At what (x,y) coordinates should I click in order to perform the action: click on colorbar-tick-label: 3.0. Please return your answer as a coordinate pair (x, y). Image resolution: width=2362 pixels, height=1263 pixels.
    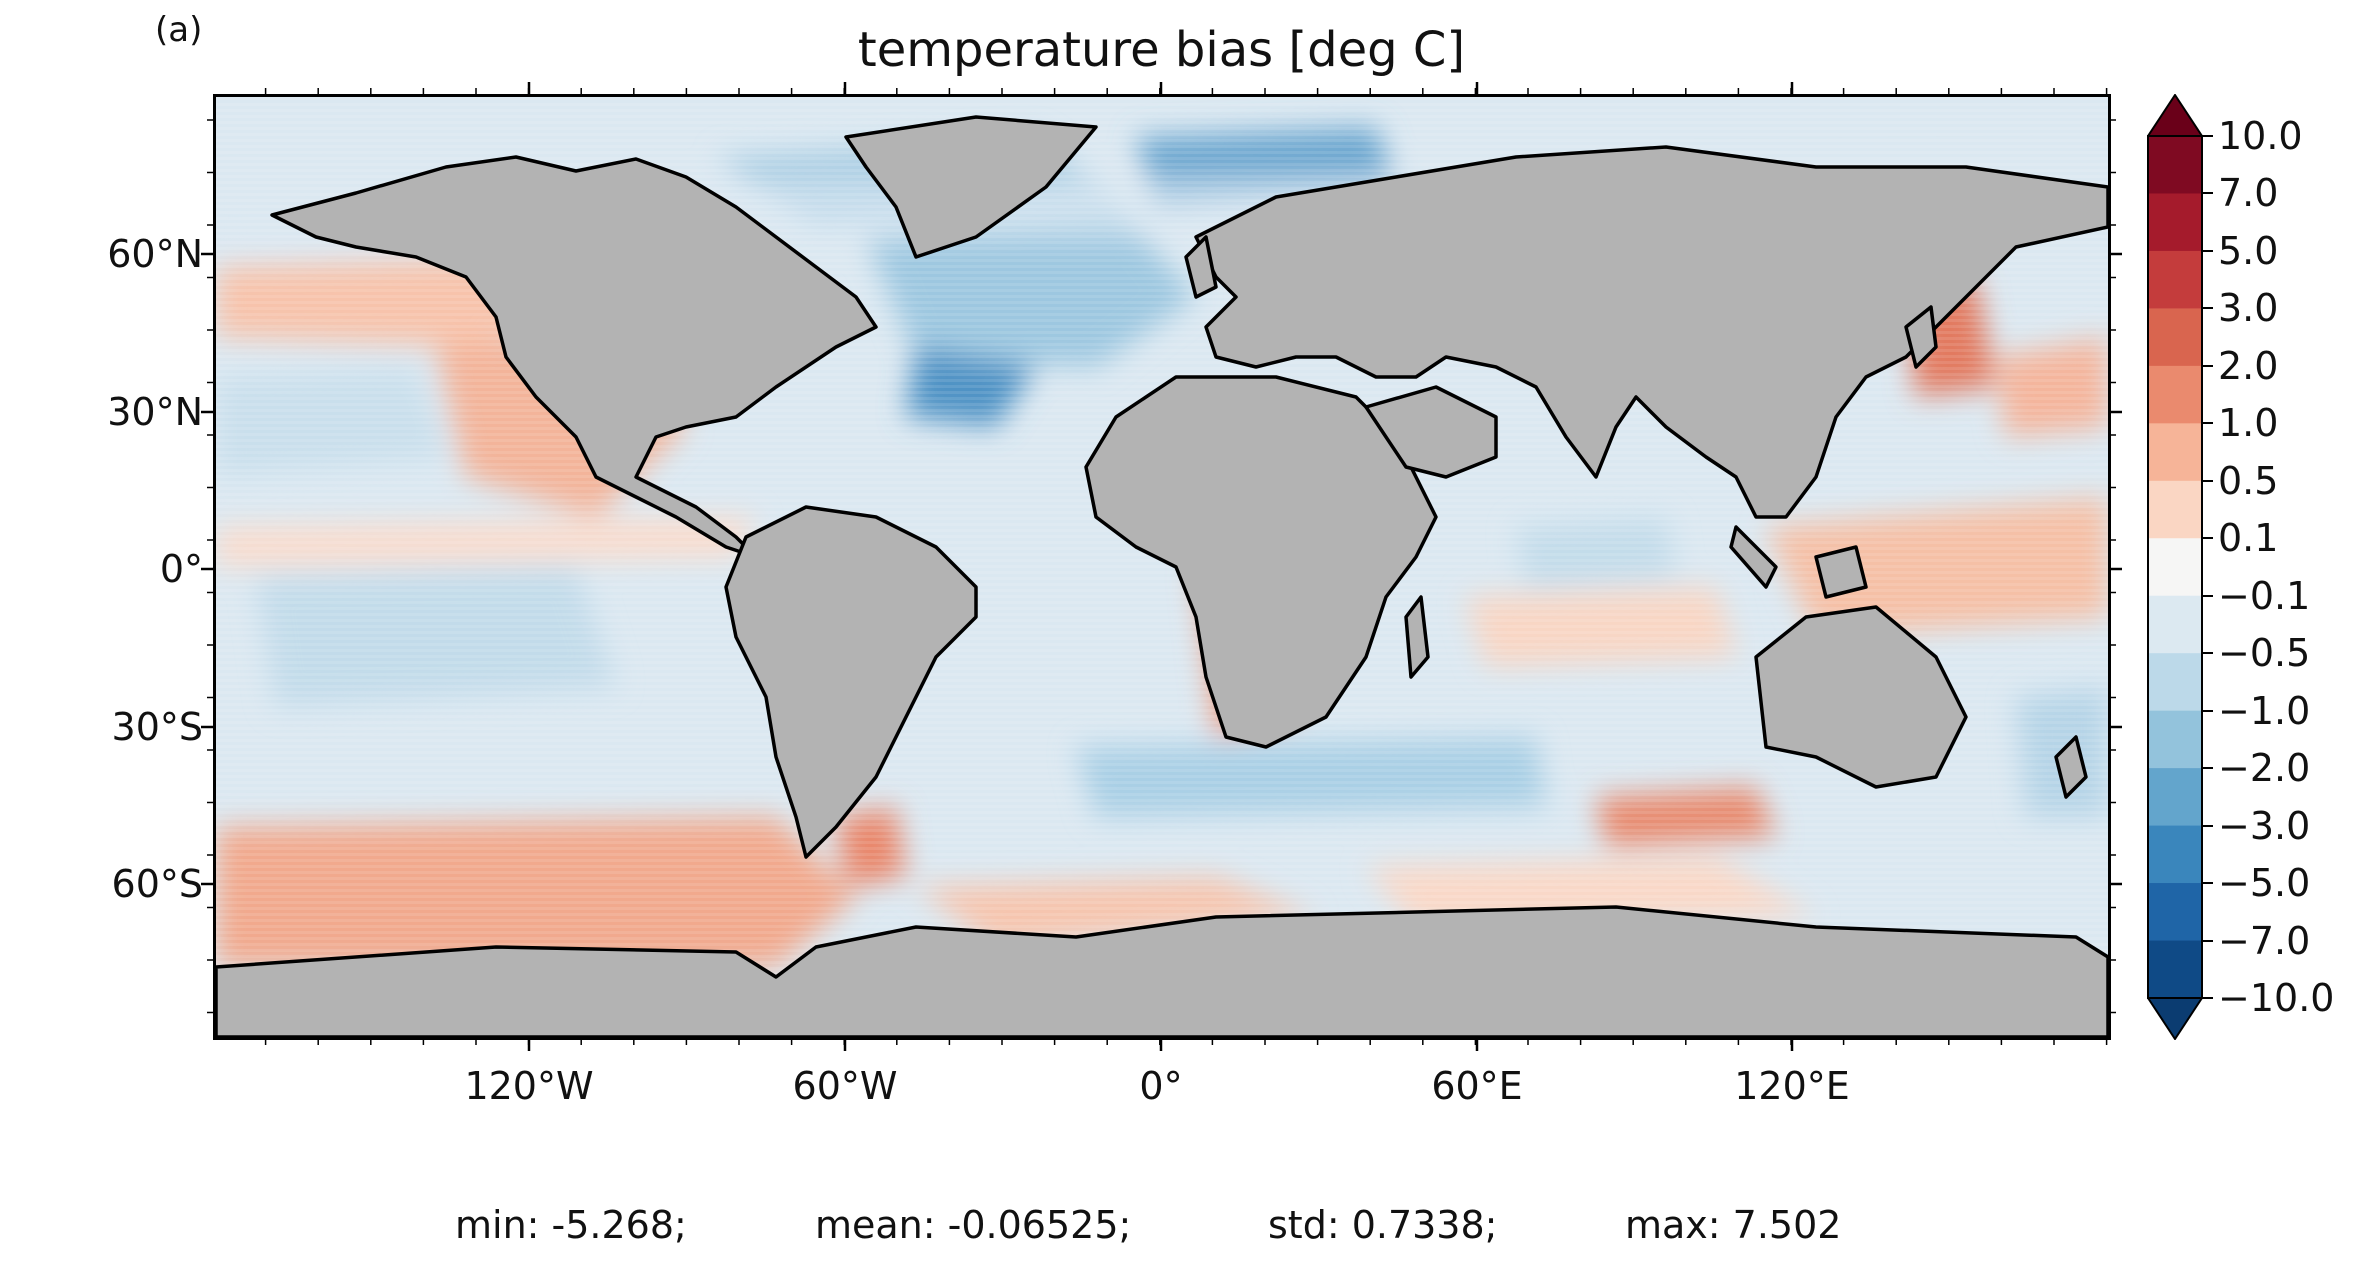
    Looking at the image, I should click on (2248, 308).